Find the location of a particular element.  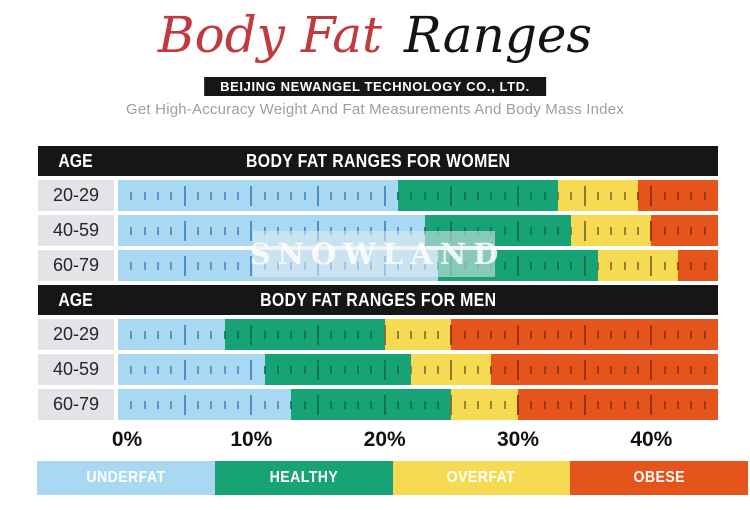

bar-row-age-40-59: 40-59 is located at coordinates (378, 369).